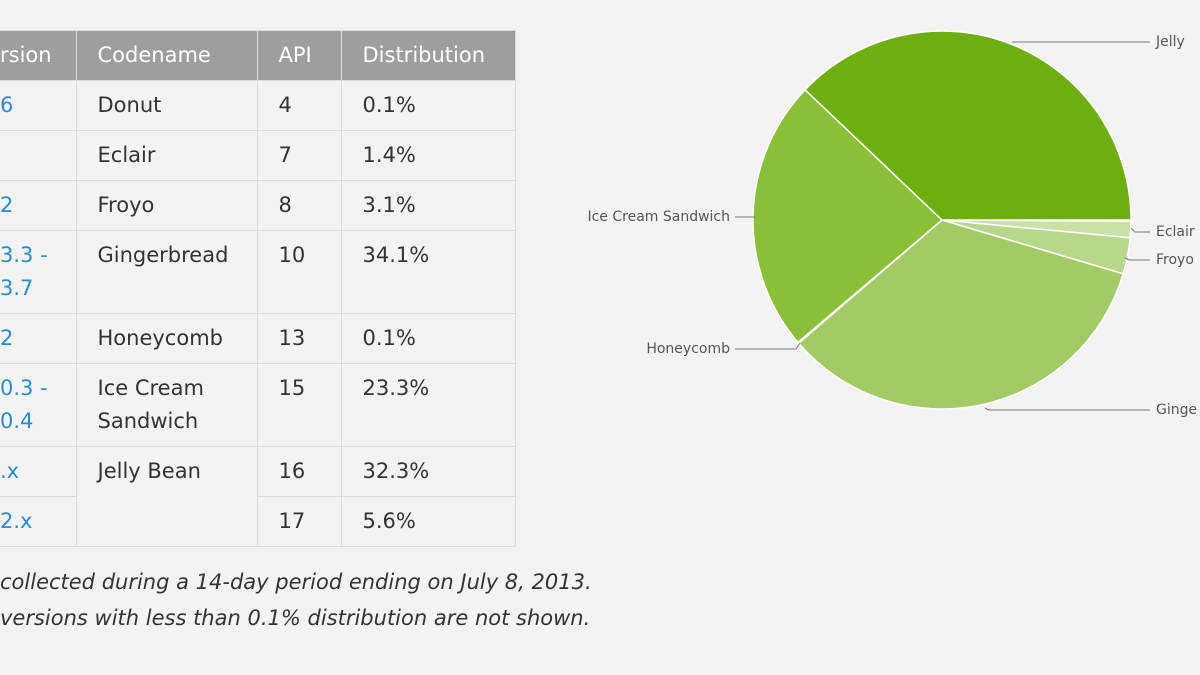 Image resolution: width=1200 pixels, height=675 pixels. I want to click on header-cell: API, so click(299, 55).